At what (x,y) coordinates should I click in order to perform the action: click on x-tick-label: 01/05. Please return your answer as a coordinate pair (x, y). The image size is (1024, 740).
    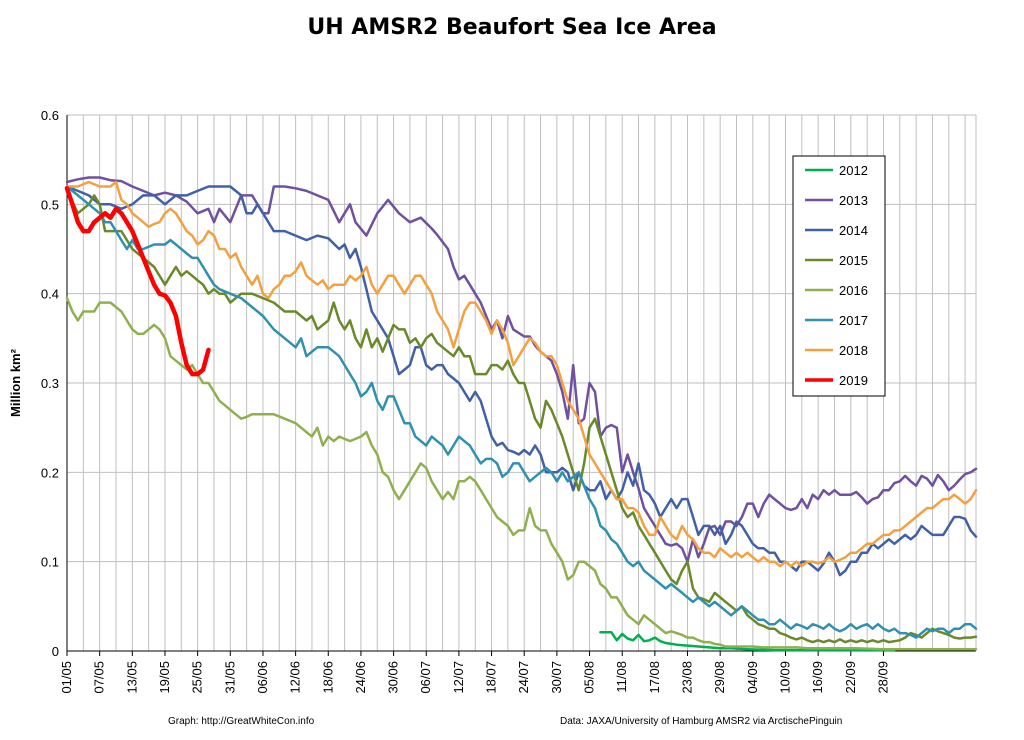
    Looking at the image, I should click on (66, 677).